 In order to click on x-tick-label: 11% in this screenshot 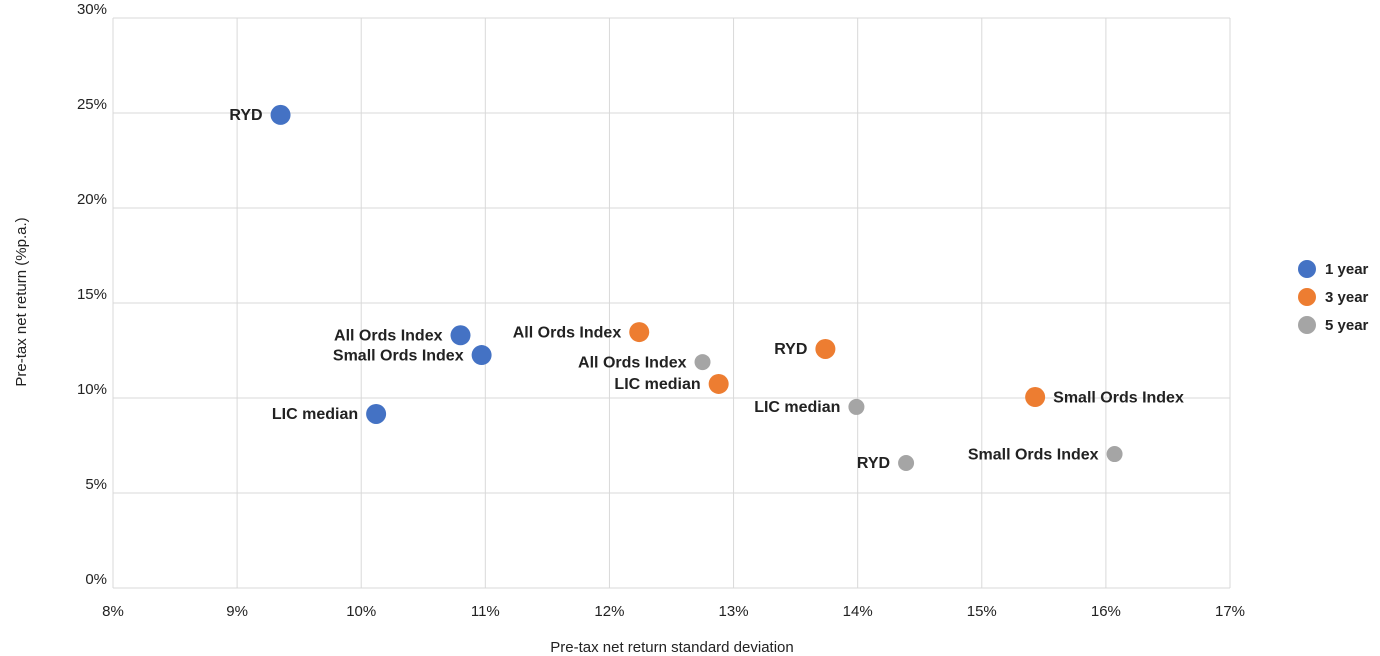, I will do `click(485, 611)`.